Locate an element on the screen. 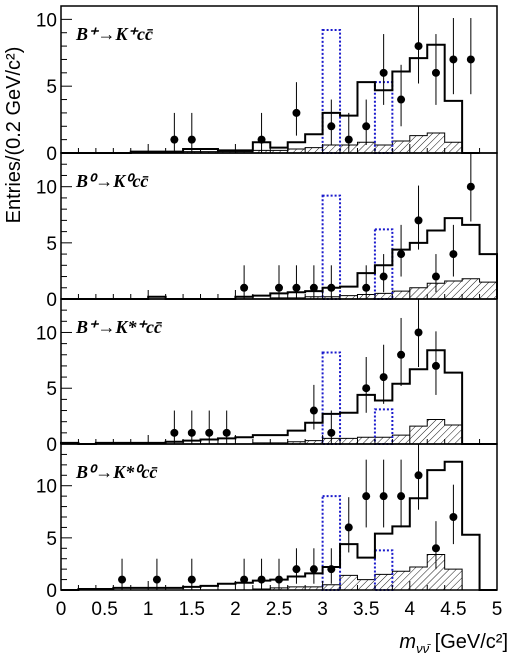 The height and width of the screenshot is (661, 513). panel-label: B⁺→K⁺cc̄ is located at coordinates (114, 34).